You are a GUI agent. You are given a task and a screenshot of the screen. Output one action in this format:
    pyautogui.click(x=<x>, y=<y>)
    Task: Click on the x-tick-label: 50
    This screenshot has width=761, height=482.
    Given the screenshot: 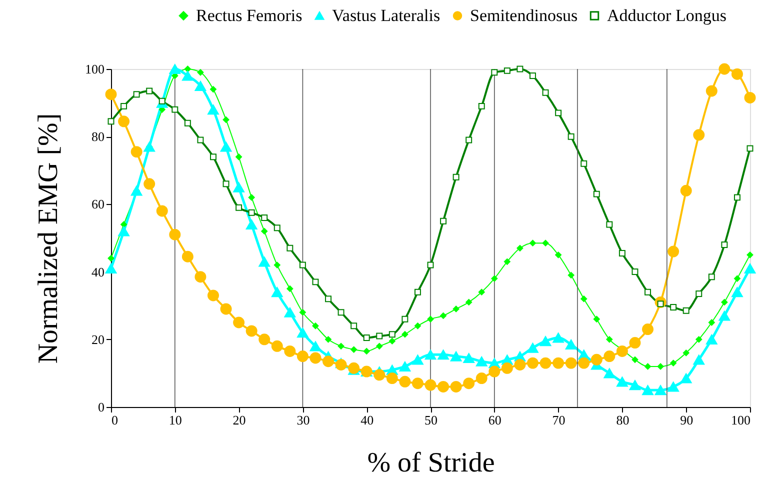 What is the action you would take?
    pyautogui.click(x=431, y=420)
    